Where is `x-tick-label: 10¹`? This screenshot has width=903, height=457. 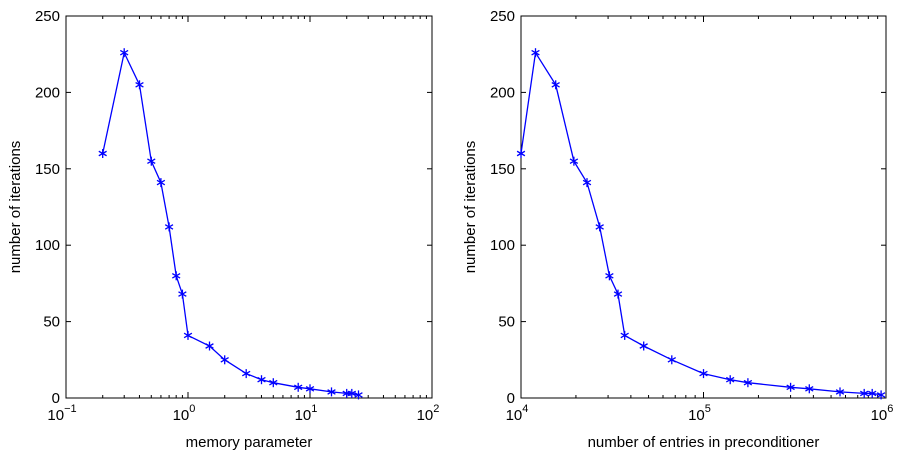 x-tick-label: 10¹ is located at coordinates (306, 413).